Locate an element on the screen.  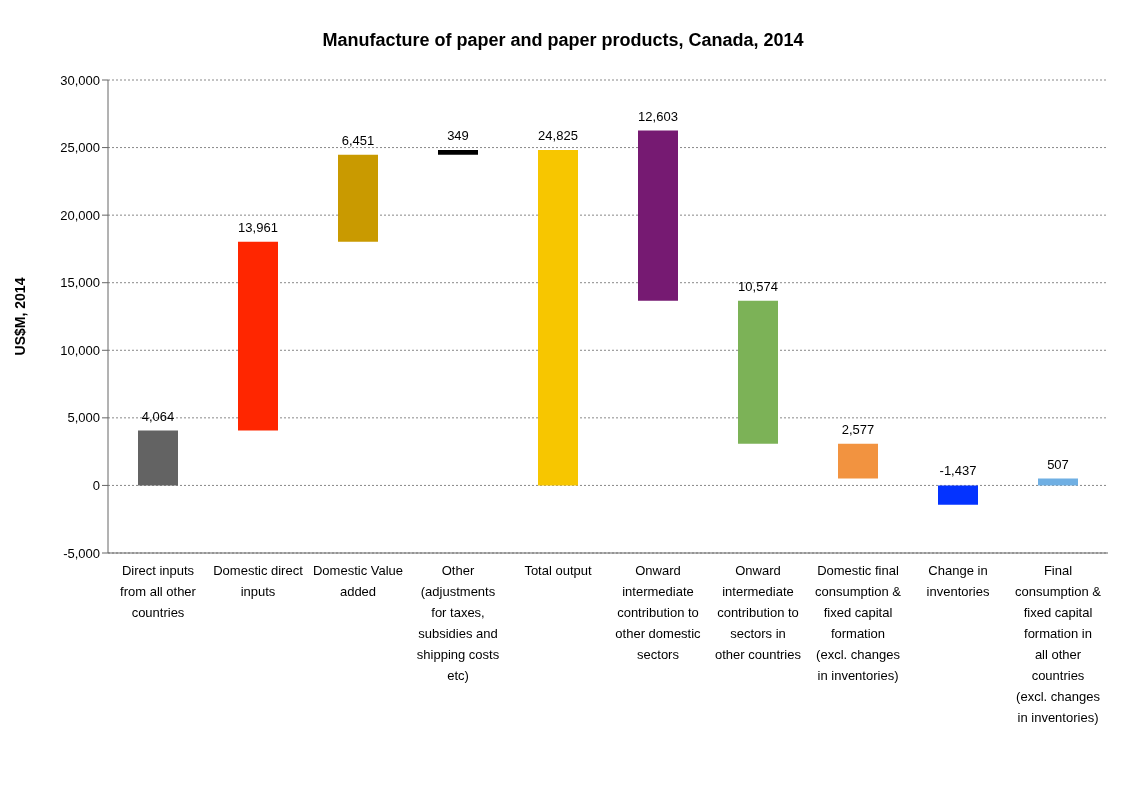
y-tick-label: 15,000 is located at coordinates (80, 283).